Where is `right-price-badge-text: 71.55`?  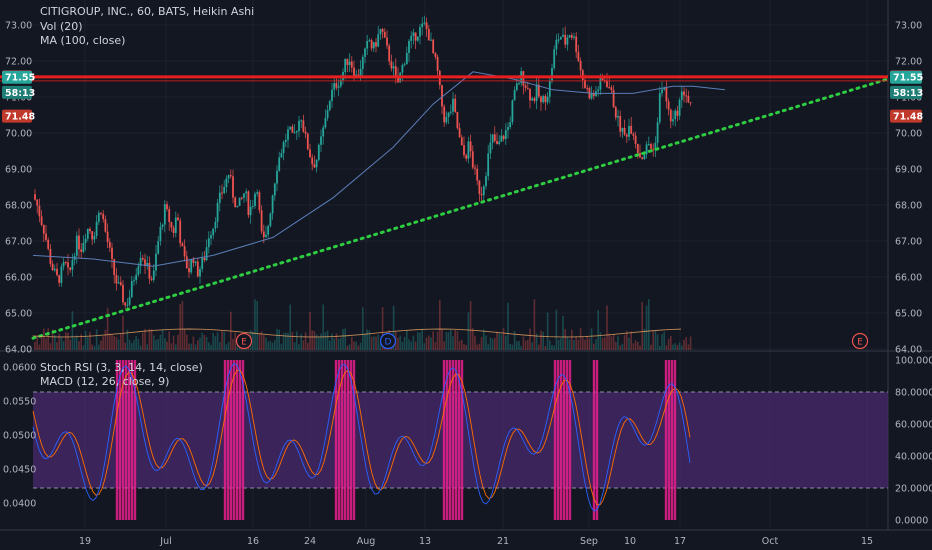
right-price-badge-text: 71.55 is located at coordinates (908, 78).